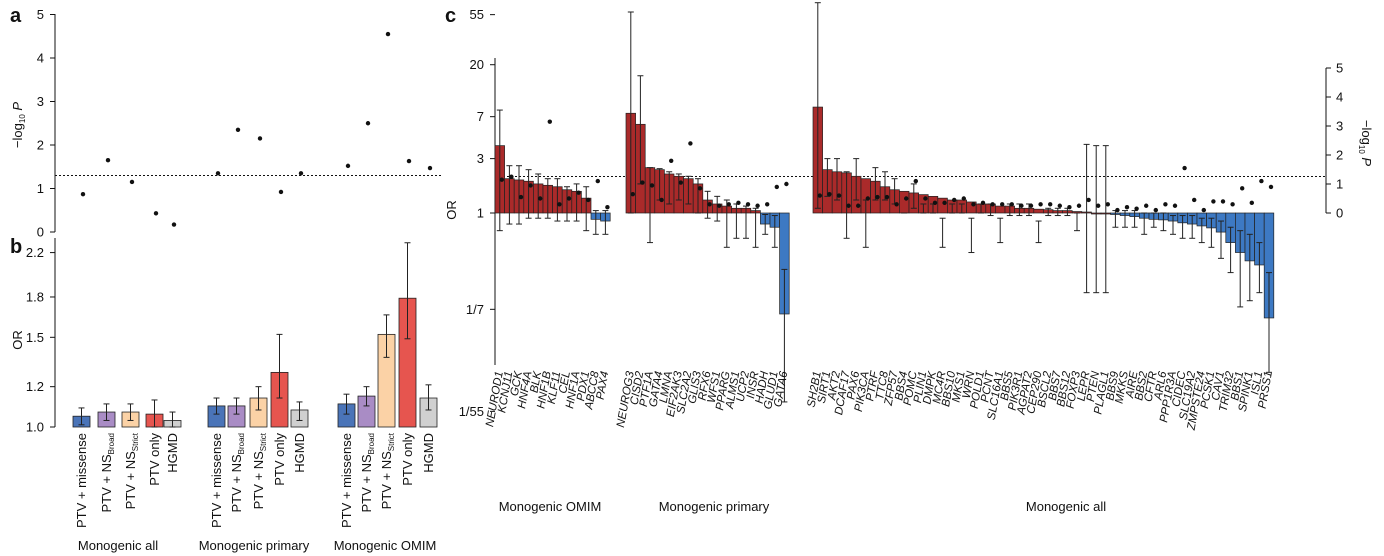 This screenshot has height=556, width=1384. Describe the element at coordinates (40, 145) in the screenshot. I see `panel-a-tick-label: 2` at that location.